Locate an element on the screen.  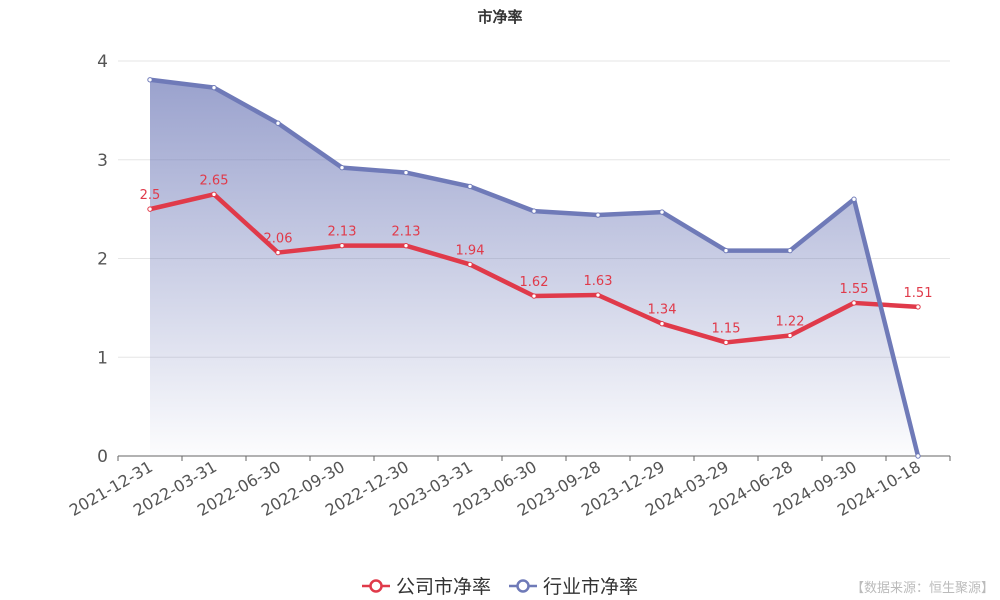
legend-label-industry: 行业市净率 is located at coordinates (591, 587).